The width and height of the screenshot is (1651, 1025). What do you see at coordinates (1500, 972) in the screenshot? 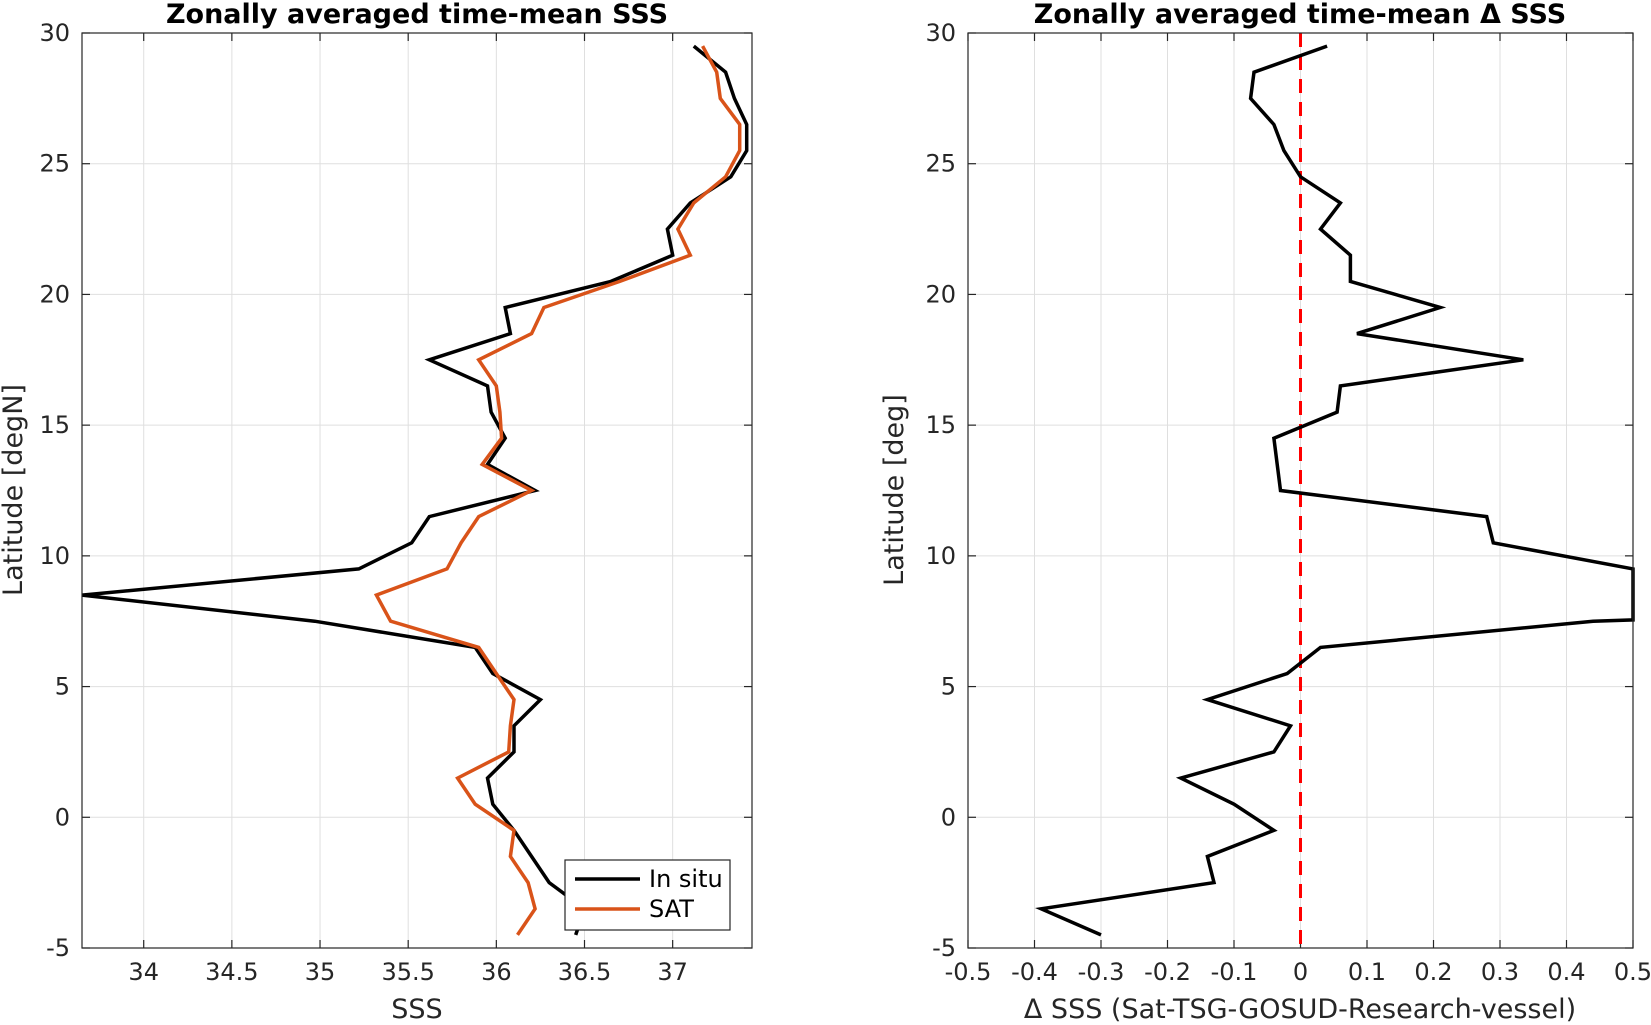
I see `x-tick-label: 0.3` at bounding box center [1500, 972].